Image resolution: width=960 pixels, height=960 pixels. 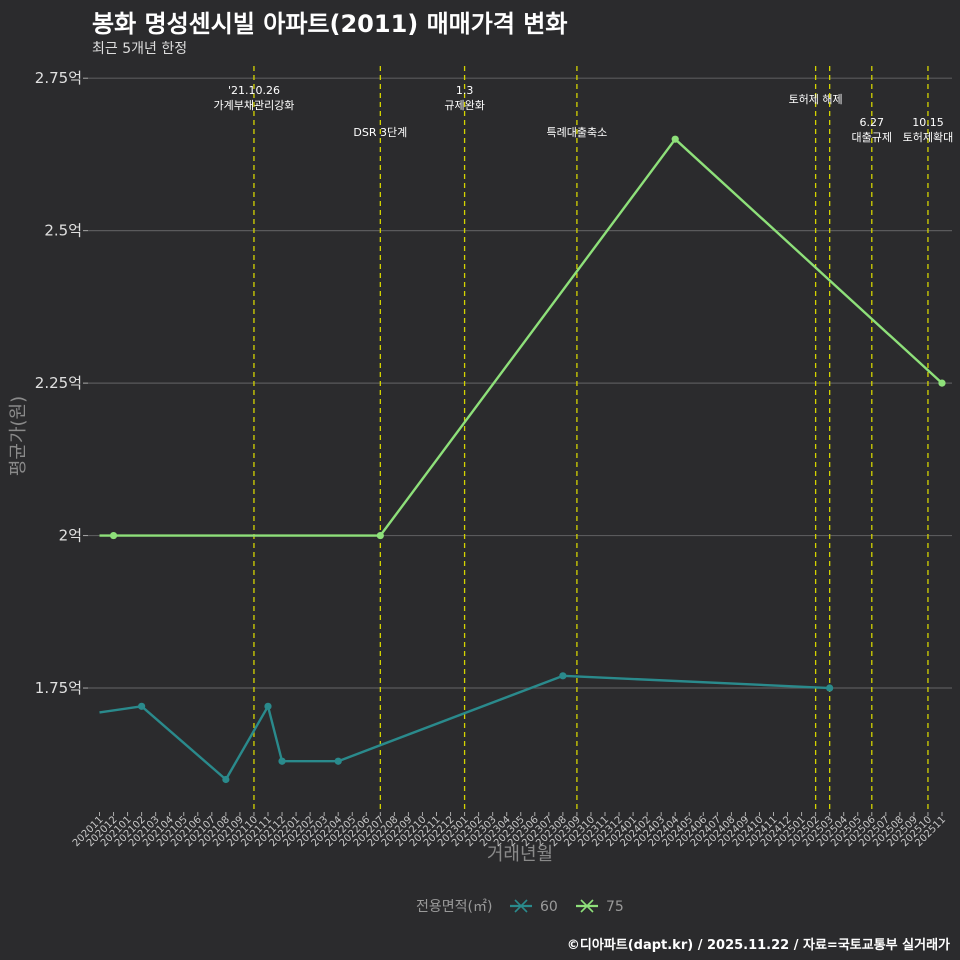 I want to click on event-label: 6.27, so click(x=872, y=122).